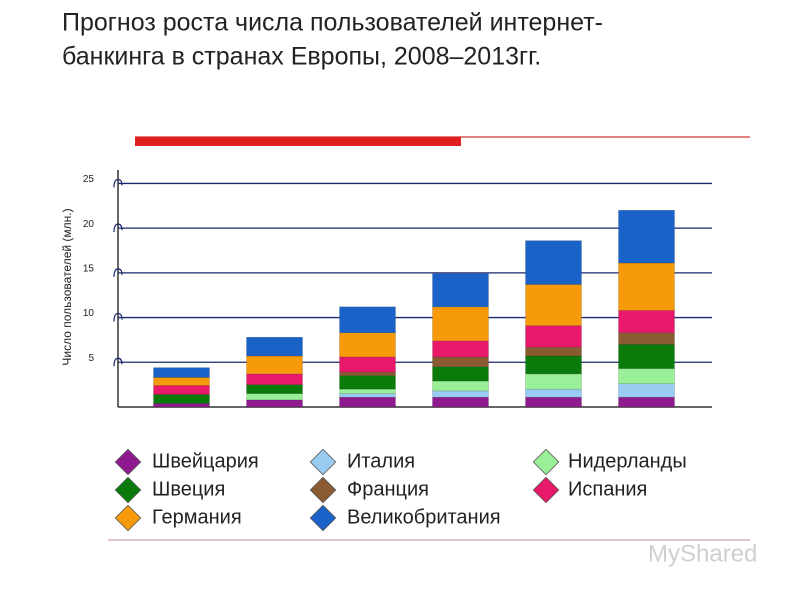  Describe the element at coordinates (627, 461) in the screenshot. I see `legend-label: Нидерланды` at that location.